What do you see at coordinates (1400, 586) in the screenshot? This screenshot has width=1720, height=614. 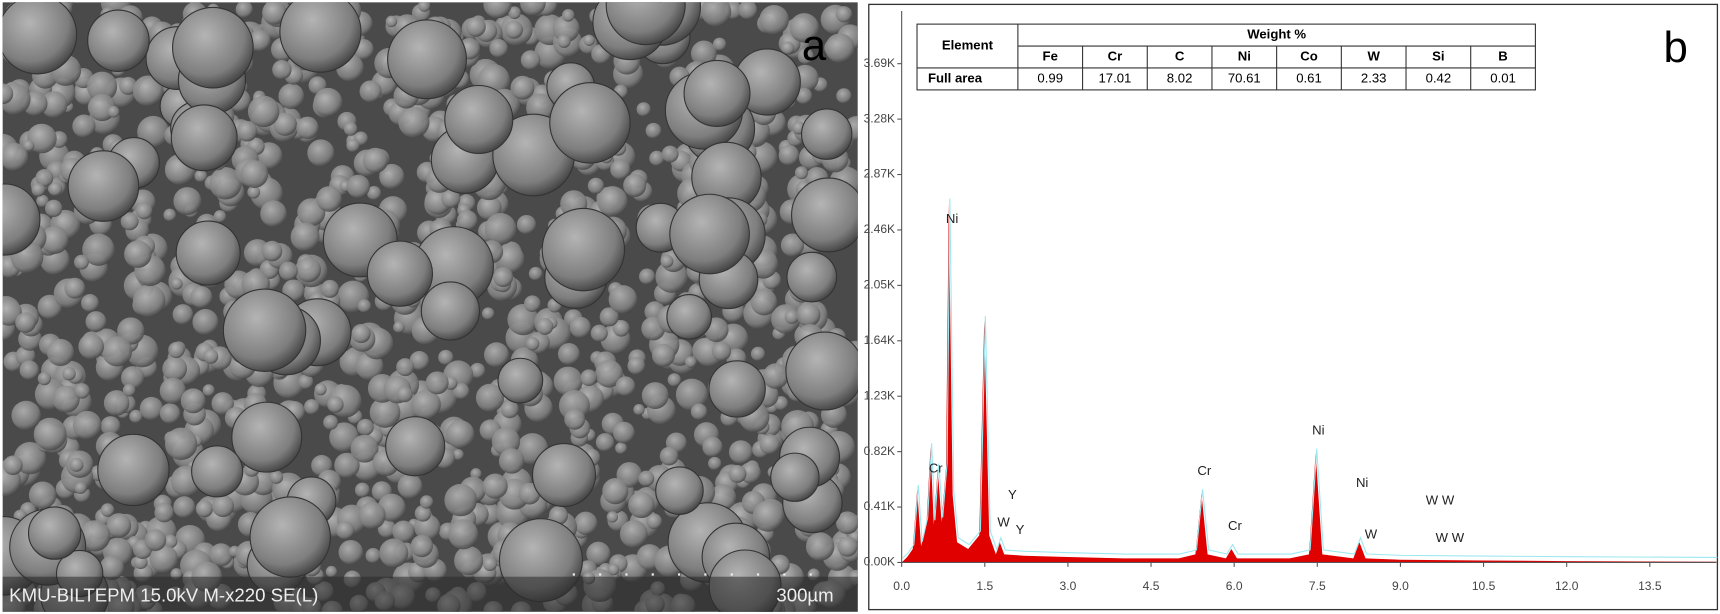 I see `x-tick-label: 9.0` at bounding box center [1400, 586].